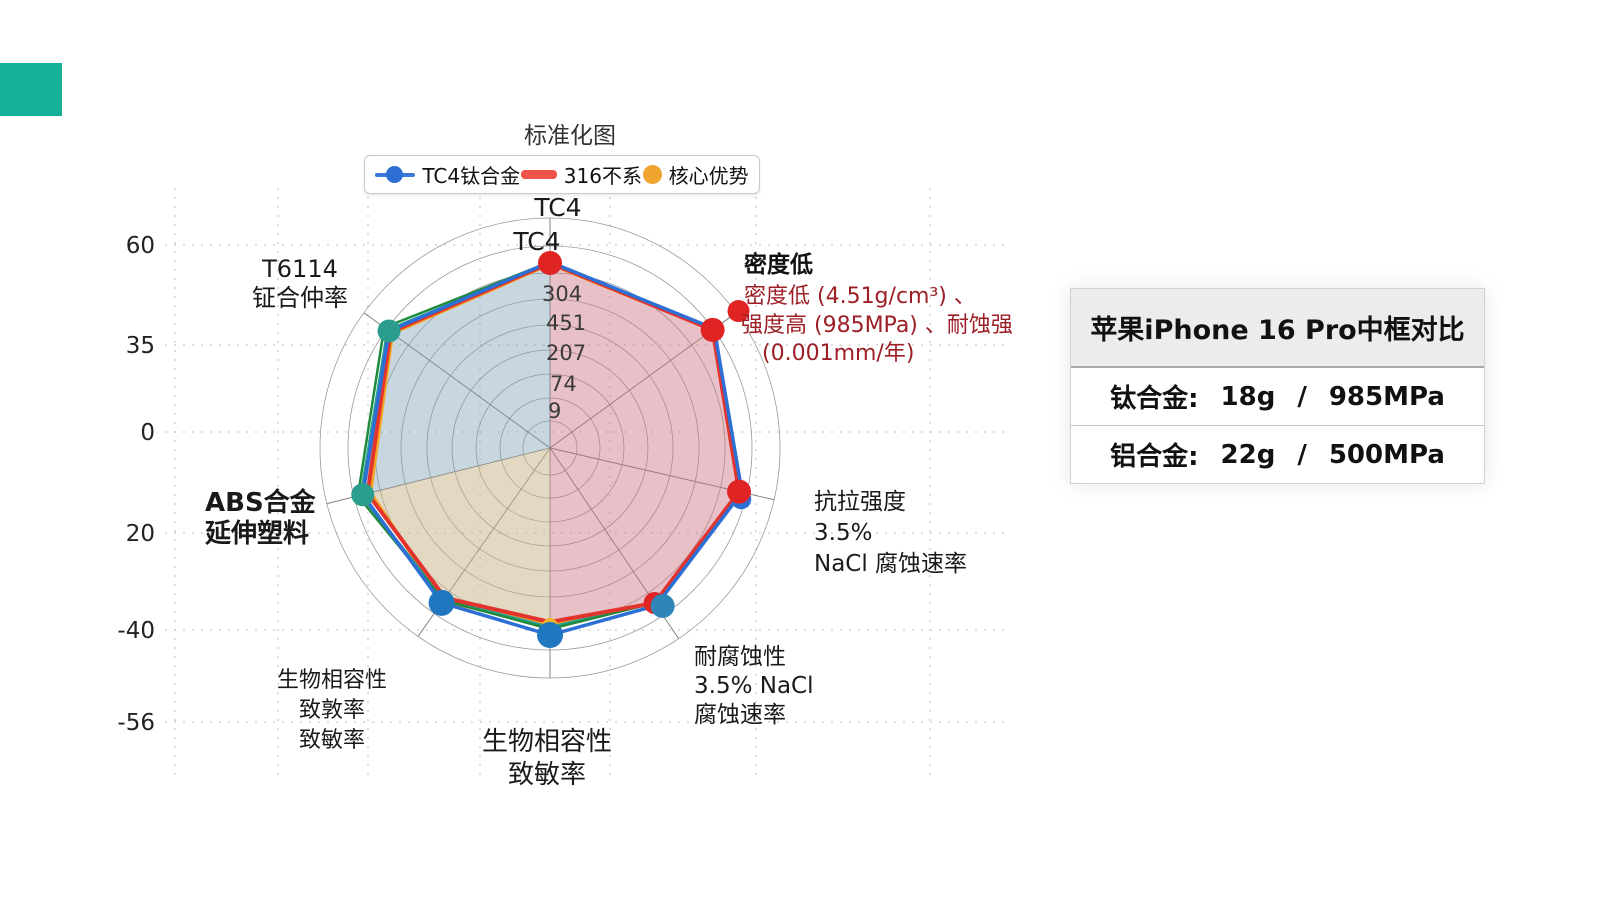 This screenshot has height=898, width=1600. Describe the element at coordinates (1248, 454) in the screenshot. I see `material-weight: 22g` at that location.